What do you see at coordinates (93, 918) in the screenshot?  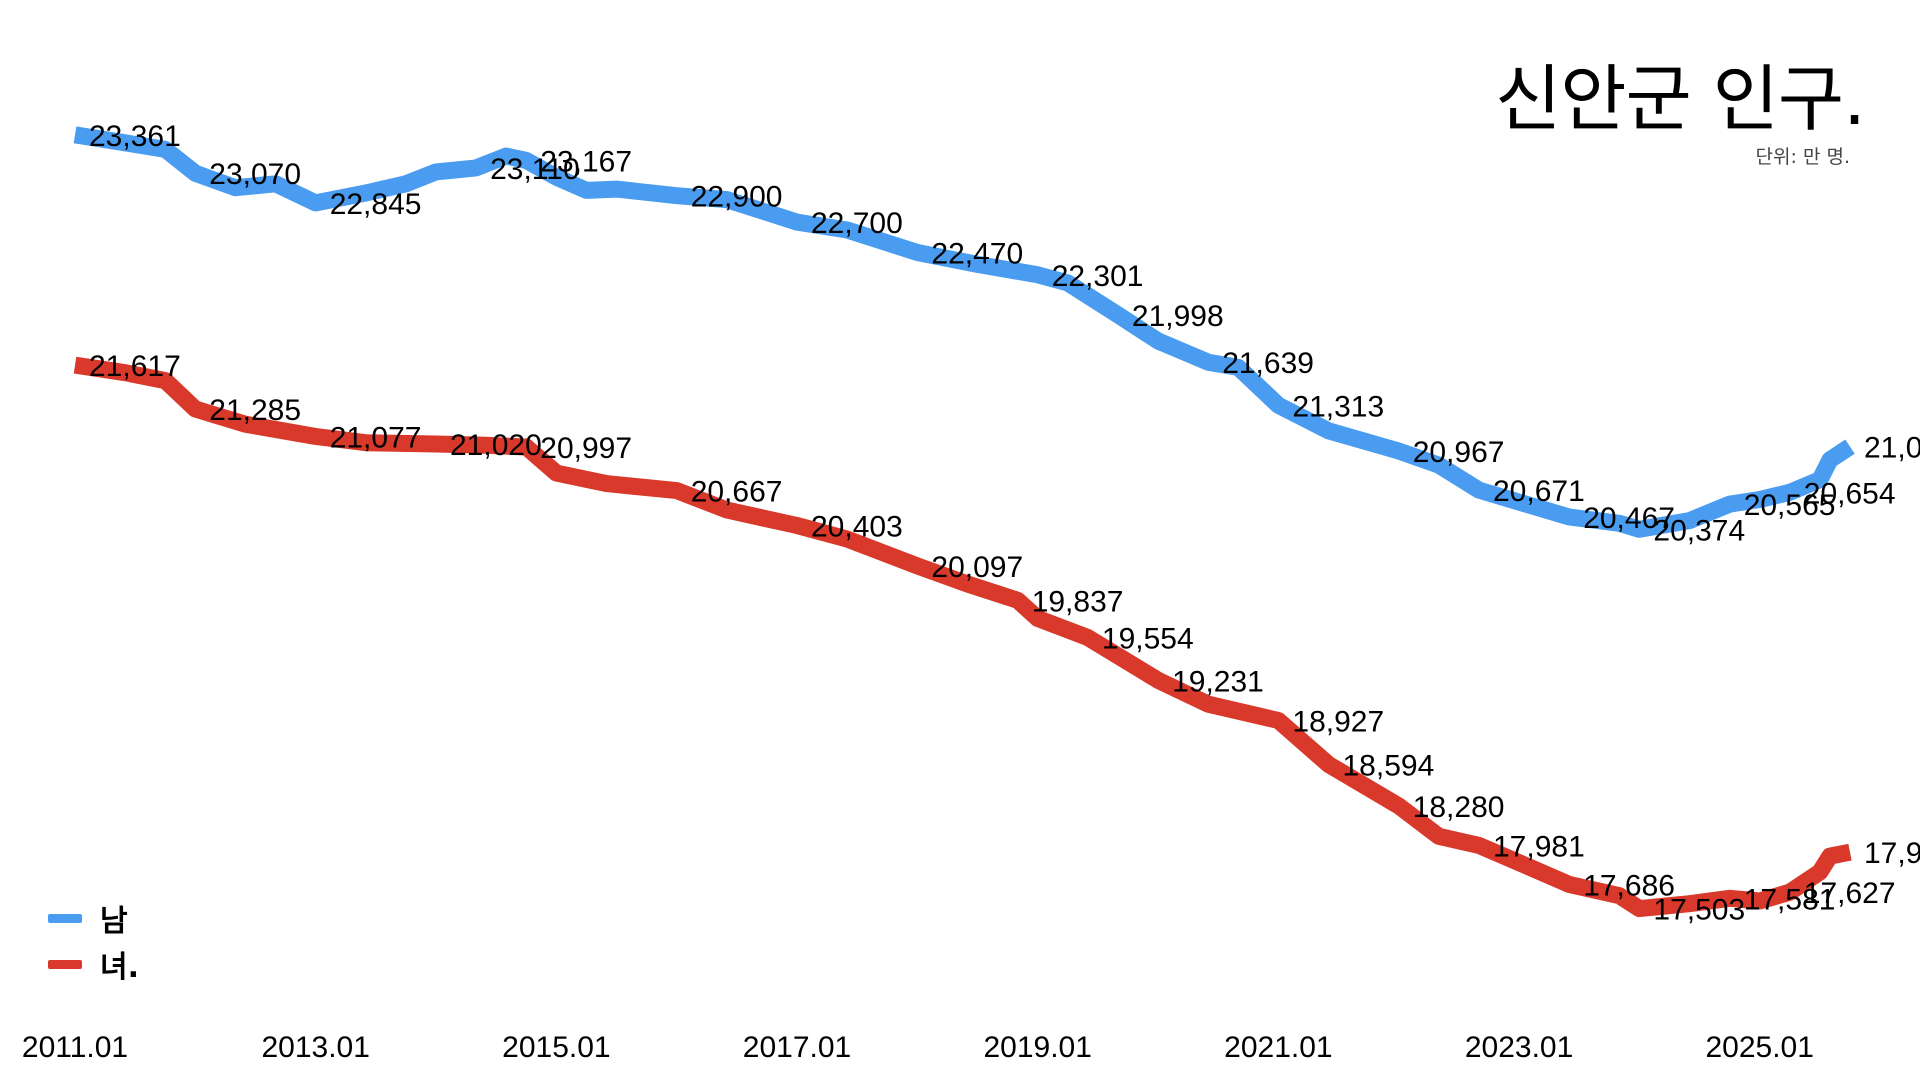 I see `legend-item-male: 남` at bounding box center [93, 918].